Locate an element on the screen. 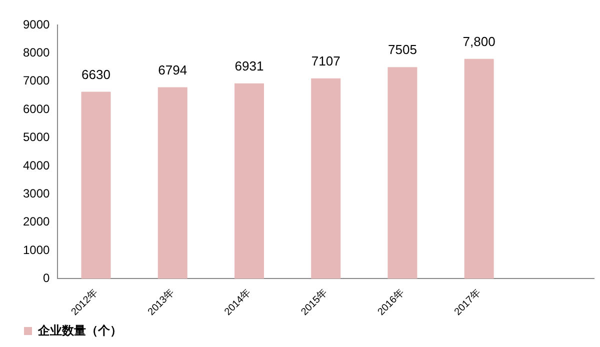 The image size is (600, 347). data-label: 7505 is located at coordinates (402, 50).